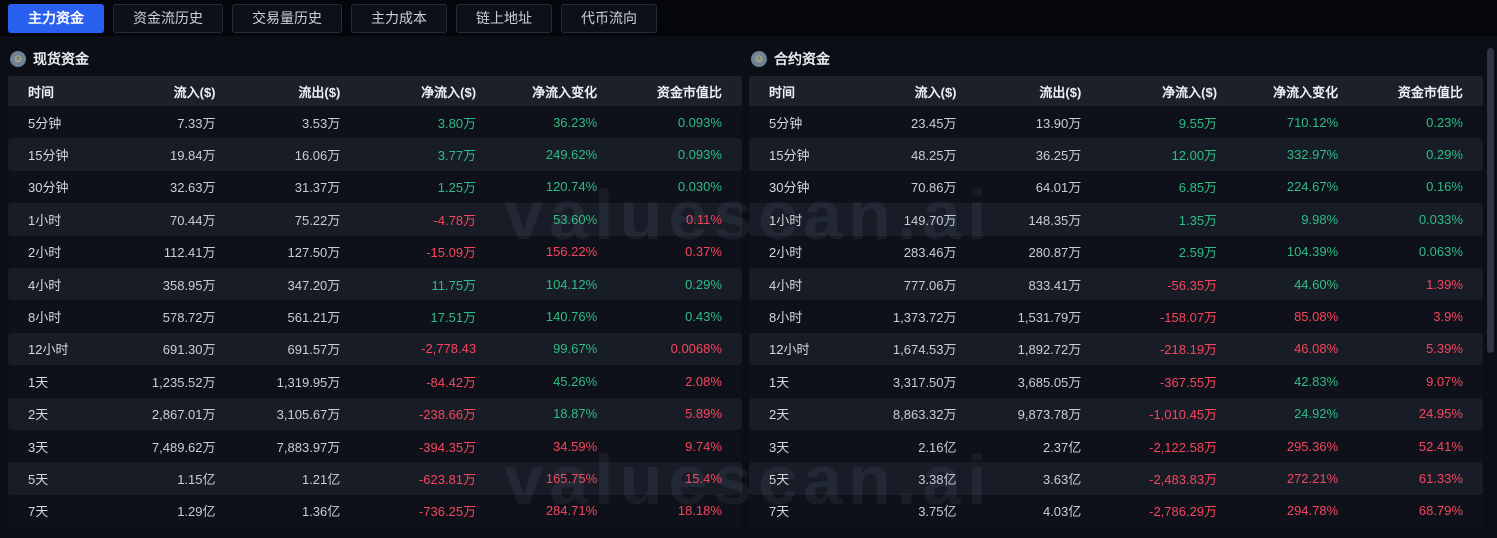 This screenshot has height=538, width=1497. What do you see at coordinates (1055, 220) in the screenshot?
I see `cell-outflow: 148.35万` at bounding box center [1055, 220].